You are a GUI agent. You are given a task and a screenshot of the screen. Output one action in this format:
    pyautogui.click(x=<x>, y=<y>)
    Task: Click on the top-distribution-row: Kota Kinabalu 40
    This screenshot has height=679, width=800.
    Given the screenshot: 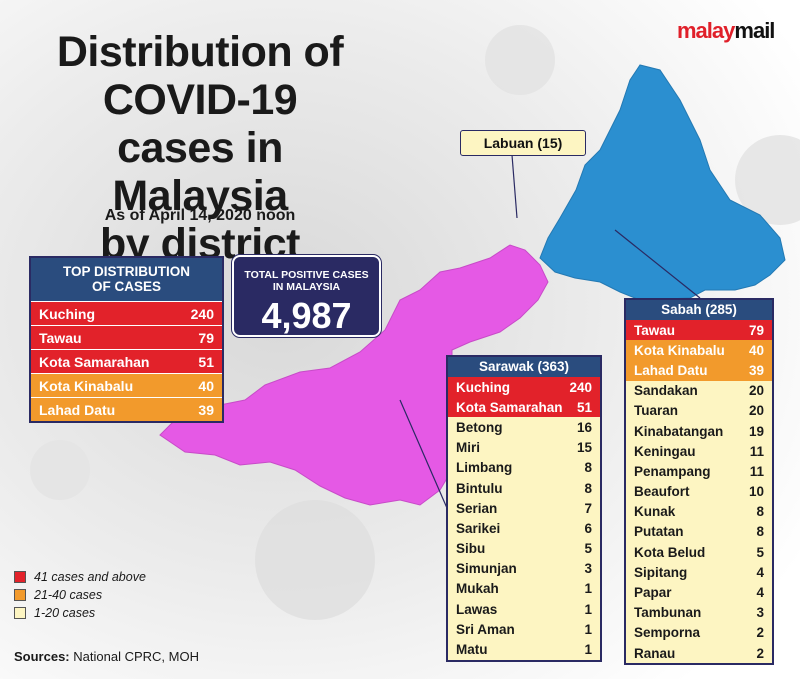 What is the action you would take?
    pyautogui.click(x=126, y=385)
    